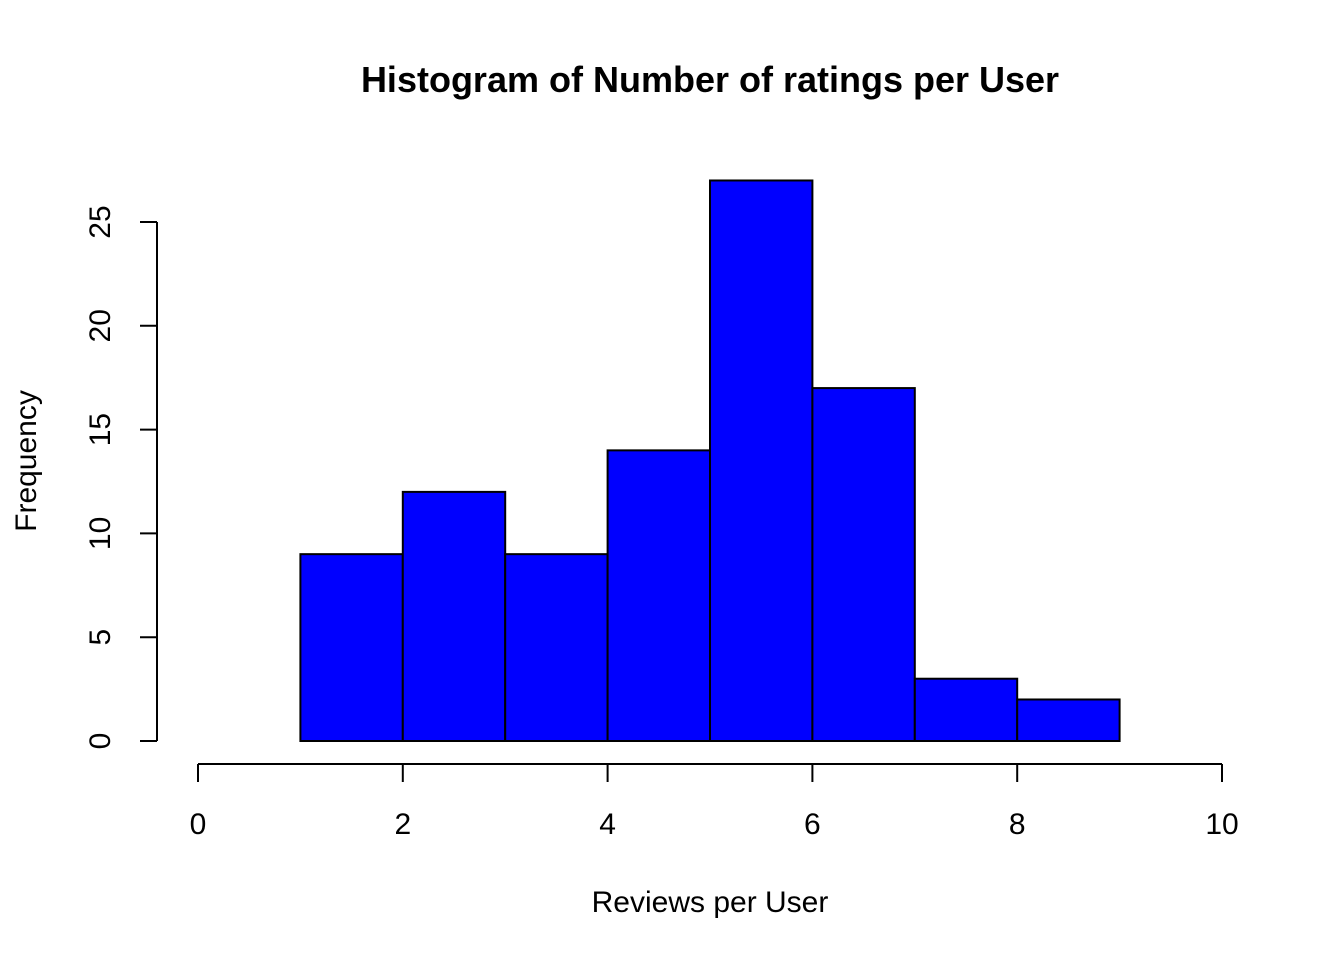 Image resolution: width=1344 pixels, height=960 pixels. Describe the element at coordinates (812, 824) in the screenshot. I see `x-tick-label: 6` at that location.